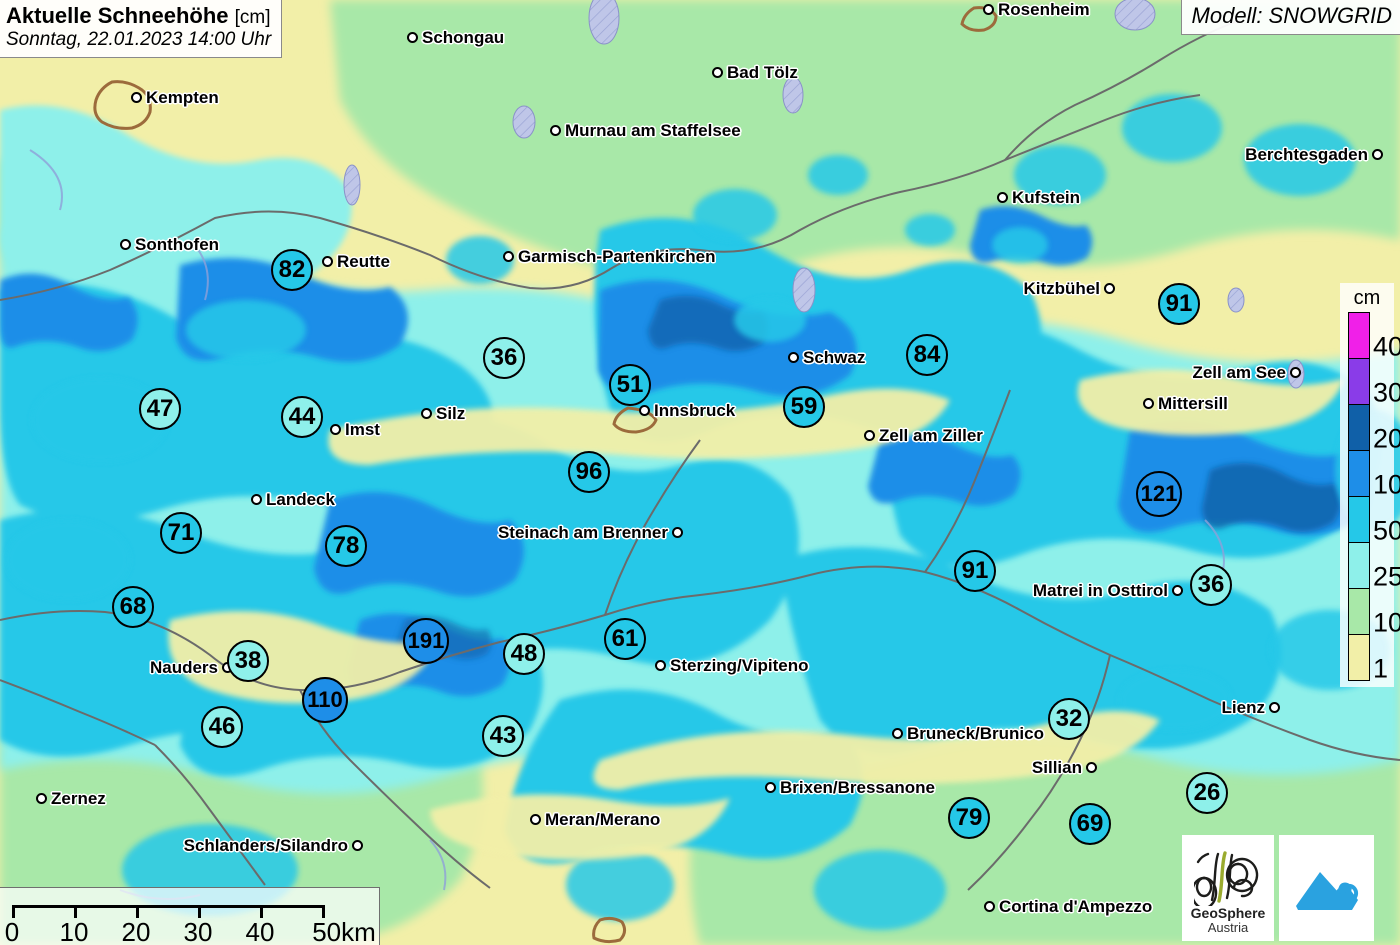  Describe the element at coordinates (1386, 575) in the screenshot. I see `legend-band-label: 25` at that location.